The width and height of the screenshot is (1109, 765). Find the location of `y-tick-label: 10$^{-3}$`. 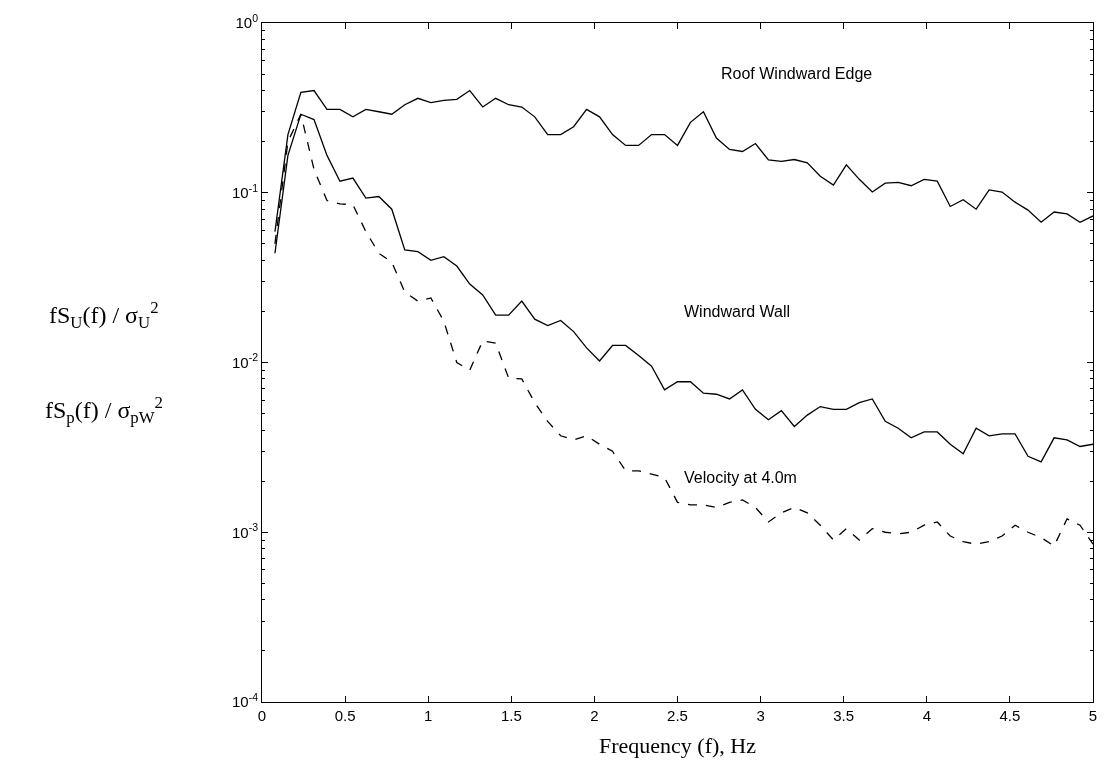

y-tick-label: 10$^{-3}$ is located at coordinates (245, 531).